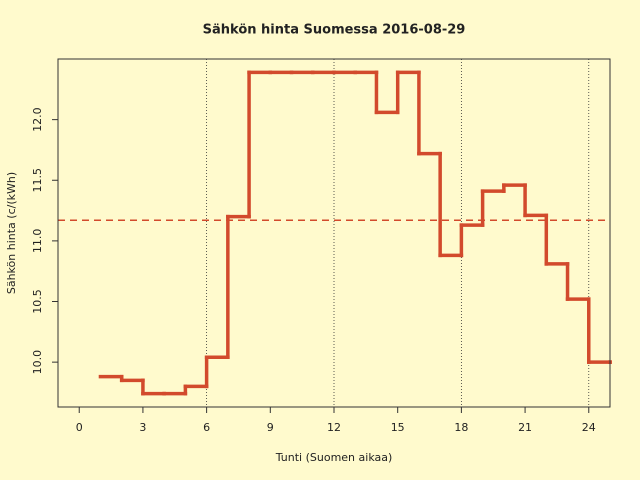  I want to click on x-tick-label: 21, so click(525, 427).